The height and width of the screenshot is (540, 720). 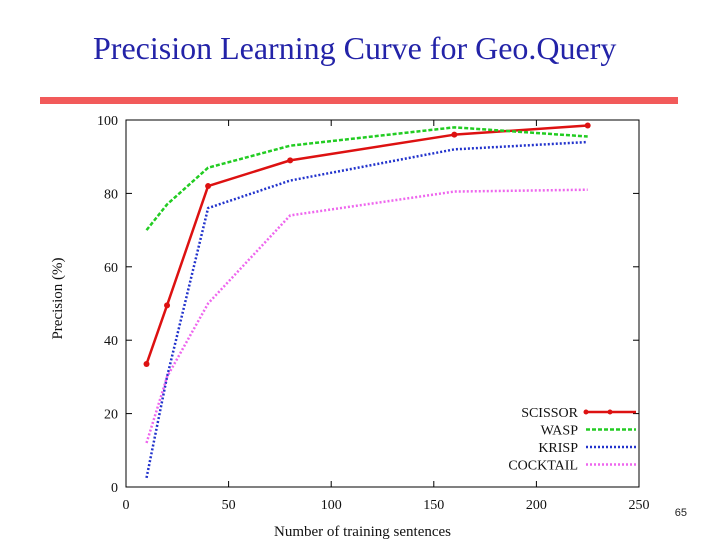 I want to click on y-tick-label: 40, so click(x=111, y=341).